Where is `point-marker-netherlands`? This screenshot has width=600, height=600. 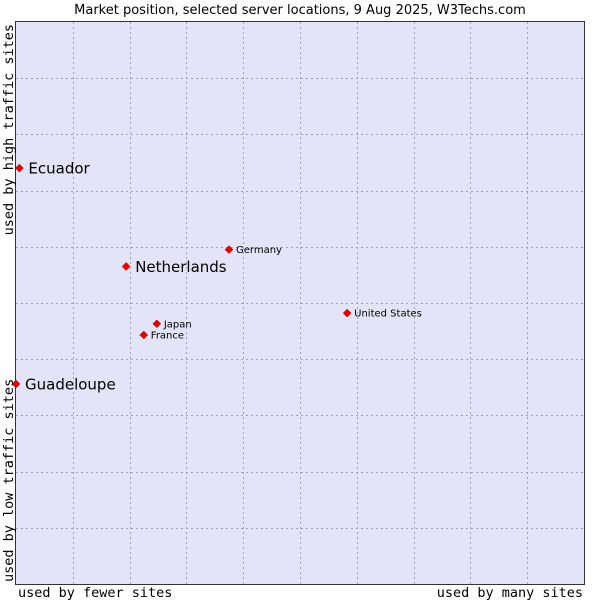
point-marker-netherlands is located at coordinates (126, 266).